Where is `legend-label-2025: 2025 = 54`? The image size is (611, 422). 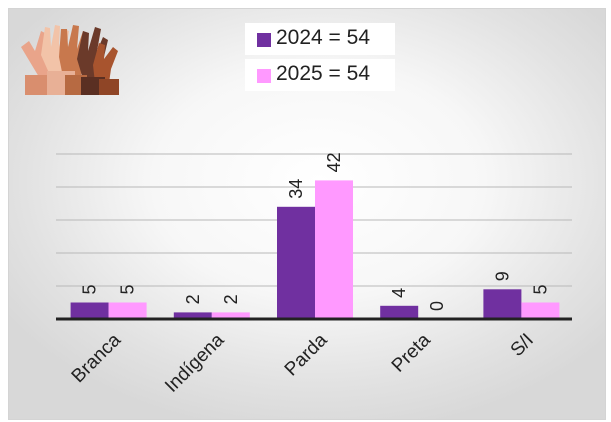 legend-label-2025: 2025 = 54 is located at coordinates (323, 73).